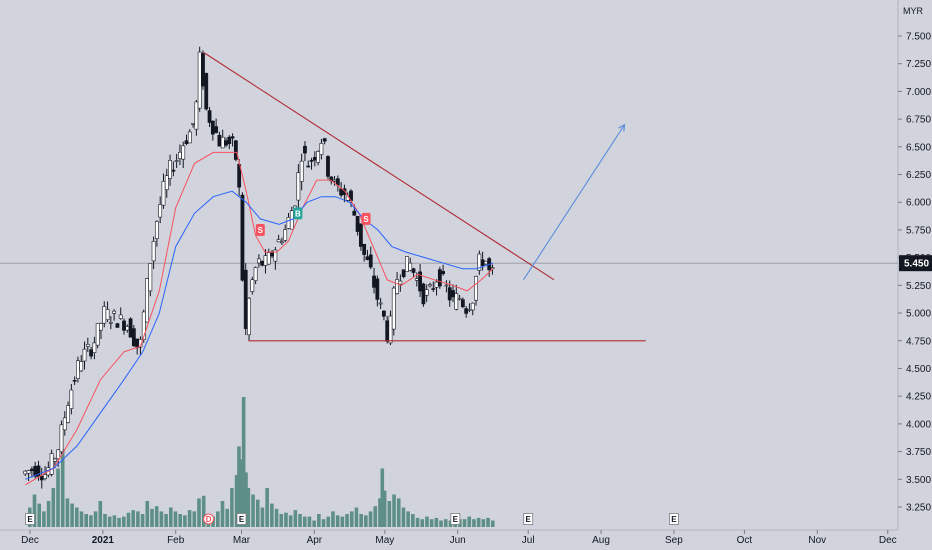  What do you see at coordinates (918, 203) in the screenshot?
I see `price-tick-label: 6.000` at bounding box center [918, 203].